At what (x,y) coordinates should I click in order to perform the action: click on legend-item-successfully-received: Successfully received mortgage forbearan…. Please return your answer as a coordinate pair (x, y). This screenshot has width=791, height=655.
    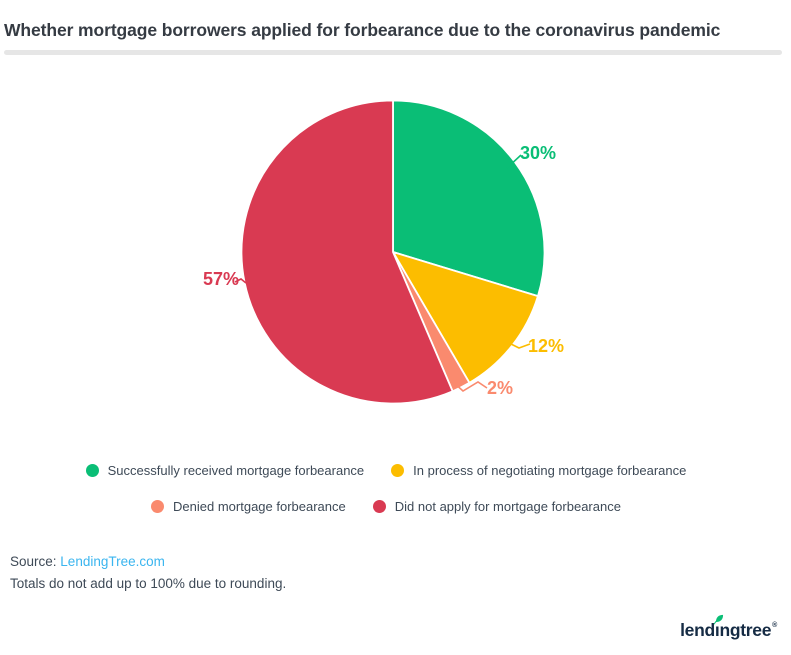
    Looking at the image, I should click on (225, 470).